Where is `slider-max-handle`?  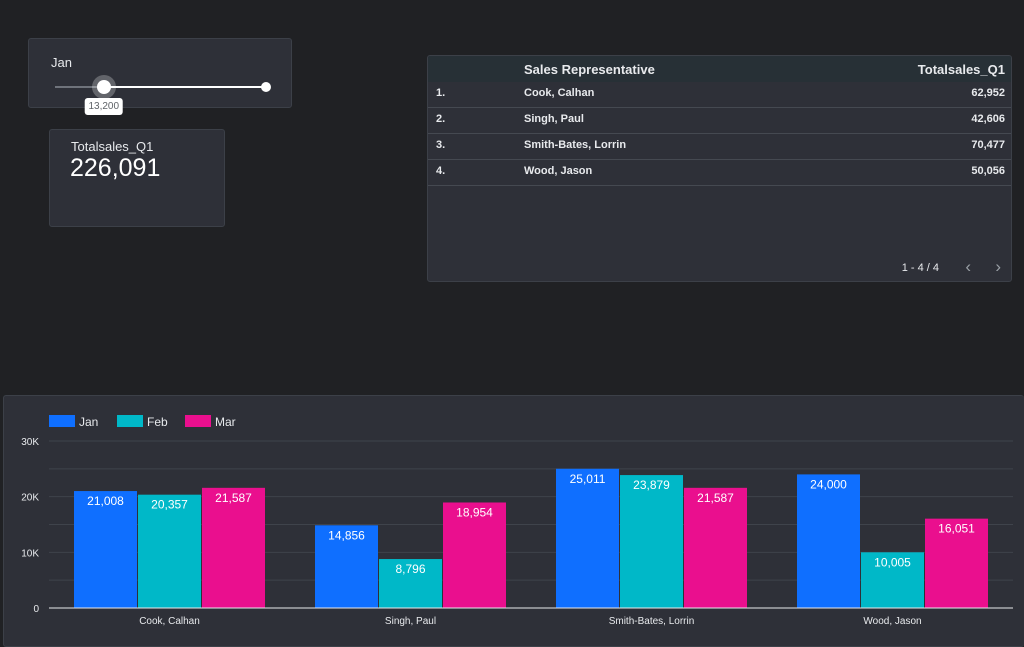 slider-max-handle is located at coordinates (266, 87).